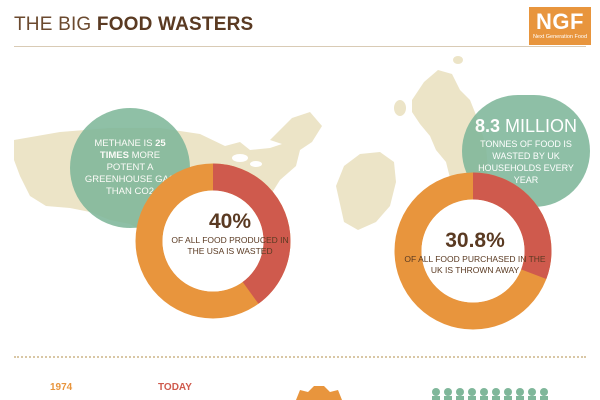 Image resolution: width=600 pixels, height=400 pixels. What do you see at coordinates (132, 149) in the screenshot?
I see `methane-text-bold: 25 TIMES` at bounding box center [132, 149].